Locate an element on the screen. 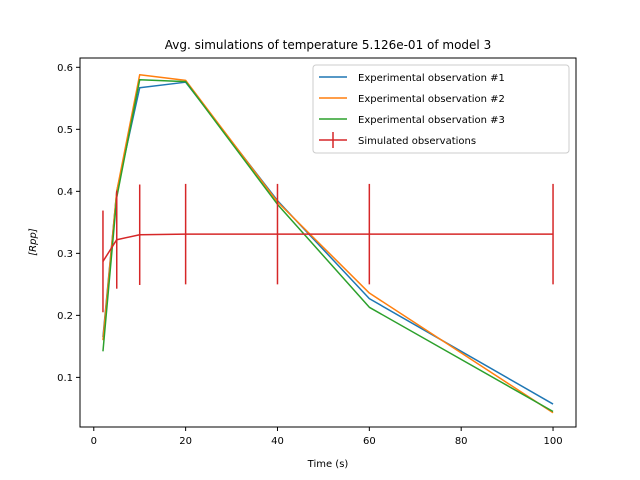 The height and width of the screenshot is (480, 640). legend-label: Experimental observation #2 is located at coordinates (431, 99).